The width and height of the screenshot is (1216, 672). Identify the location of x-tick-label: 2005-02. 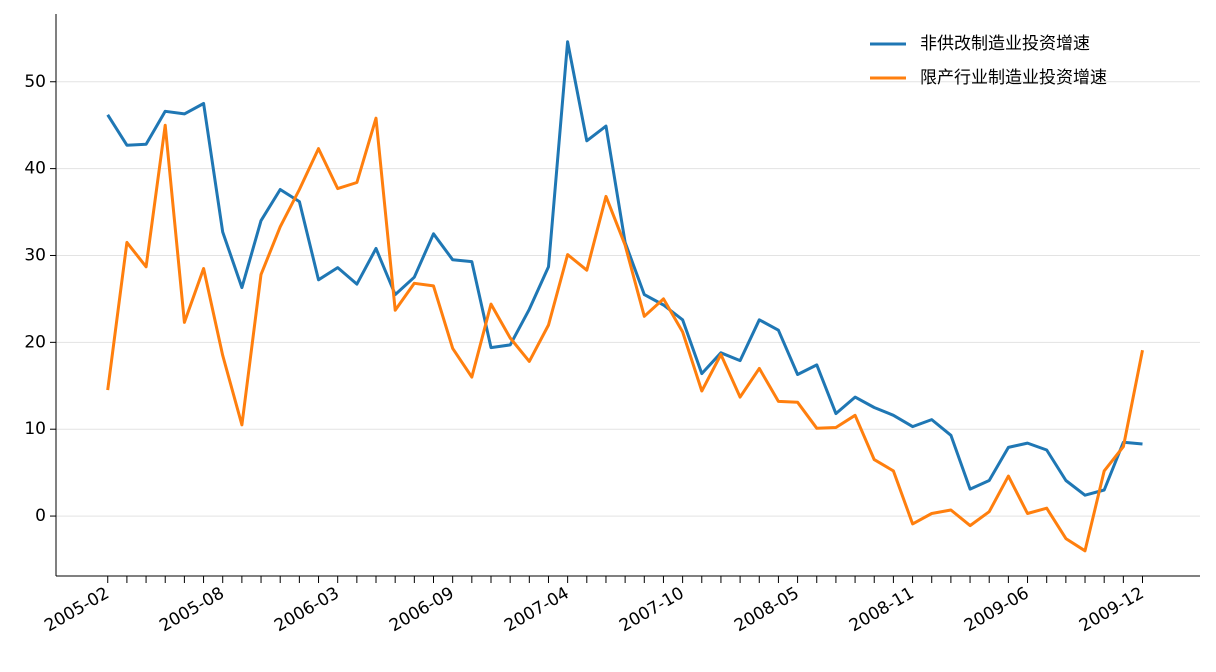
(77, 609).